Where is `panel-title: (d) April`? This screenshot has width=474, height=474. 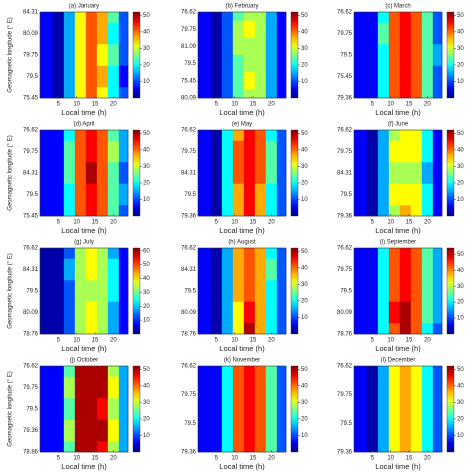 panel-title: (d) April is located at coordinates (84, 125).